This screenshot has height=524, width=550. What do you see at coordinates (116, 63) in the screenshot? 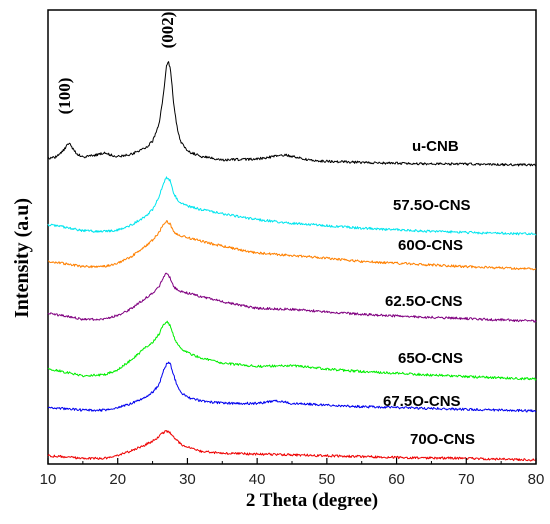
I see `peak-annotations: (100) (002)` at bounding box center [116, 63].